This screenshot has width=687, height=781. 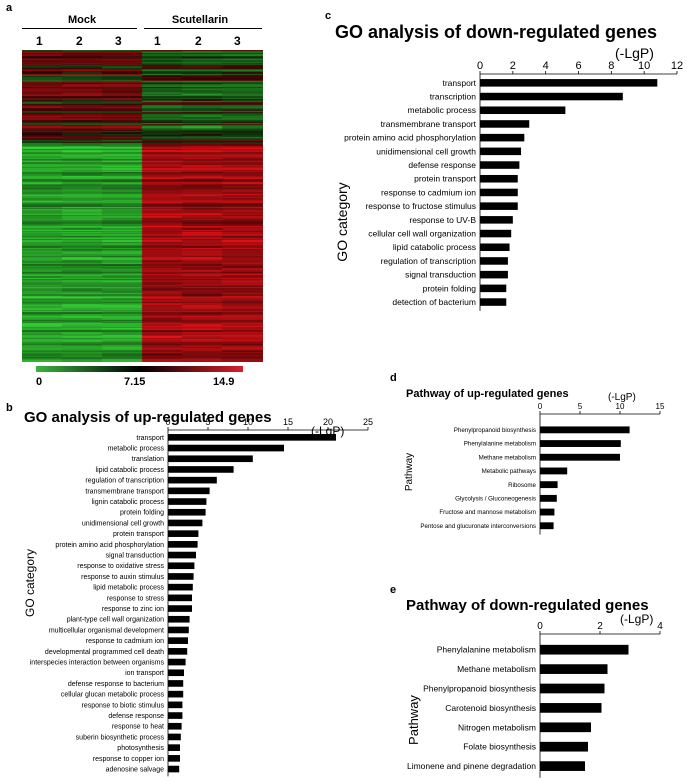 What do you see at coordinates (428, 192) in the screenshot?
I see `category-label: response to cadmium ion` at bounding box center [428, 192].